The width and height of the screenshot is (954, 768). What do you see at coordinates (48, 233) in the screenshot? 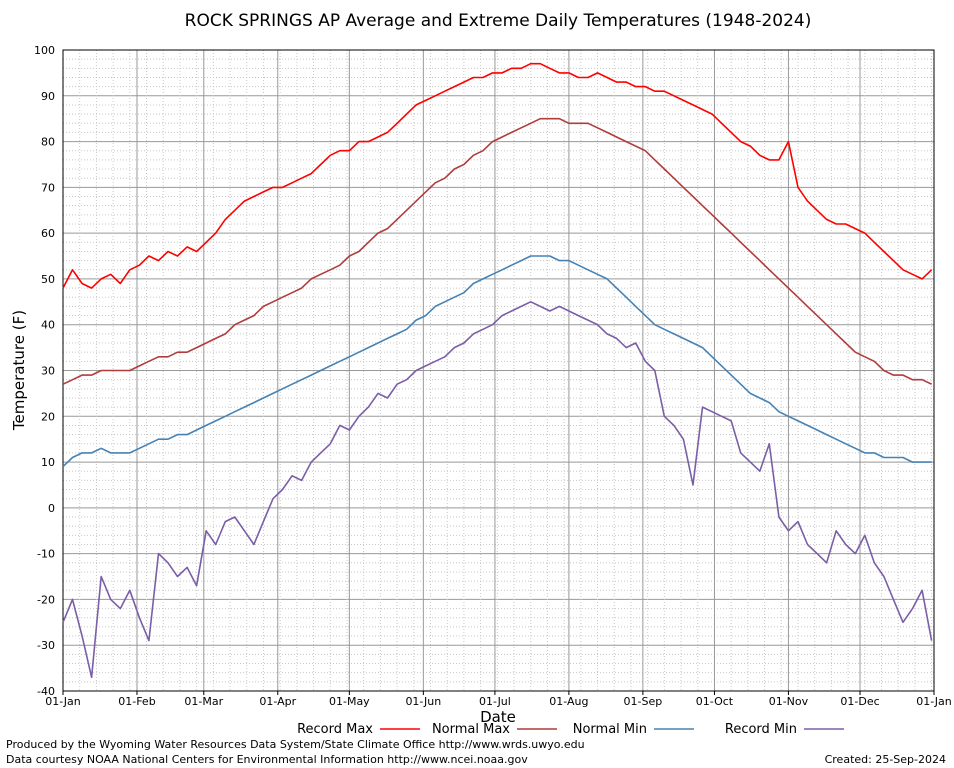
I see `y-tick-label: 60` at bounding box center [48, 233].